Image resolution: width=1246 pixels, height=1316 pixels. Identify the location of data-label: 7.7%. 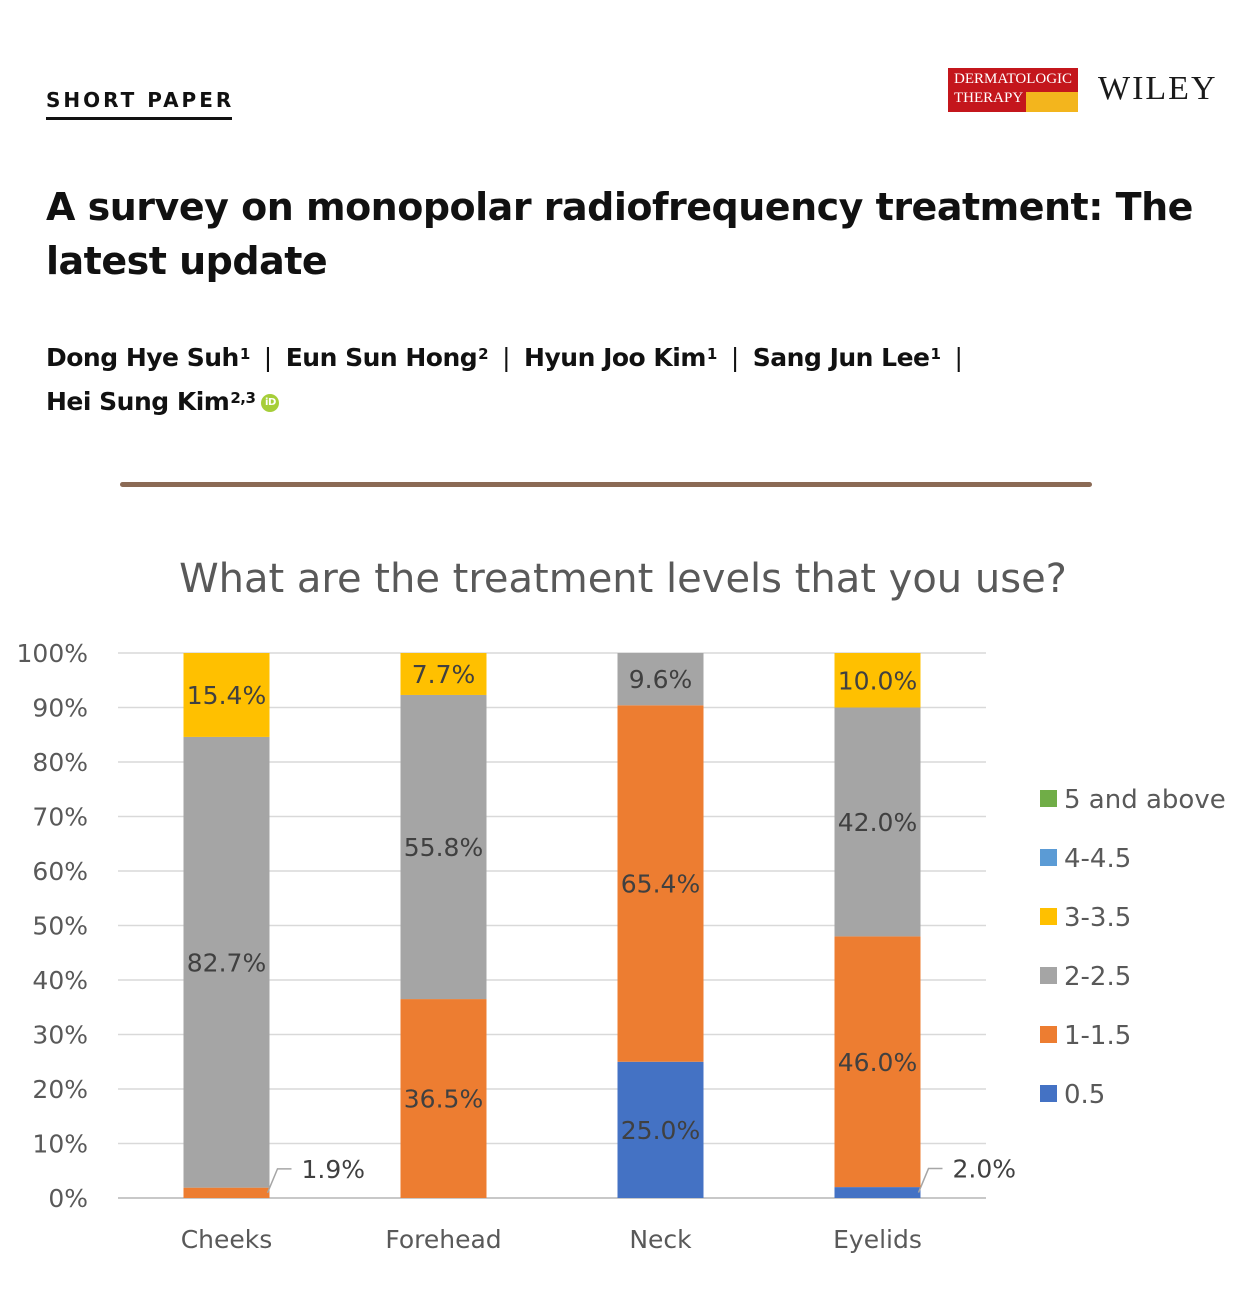
(444, 674).